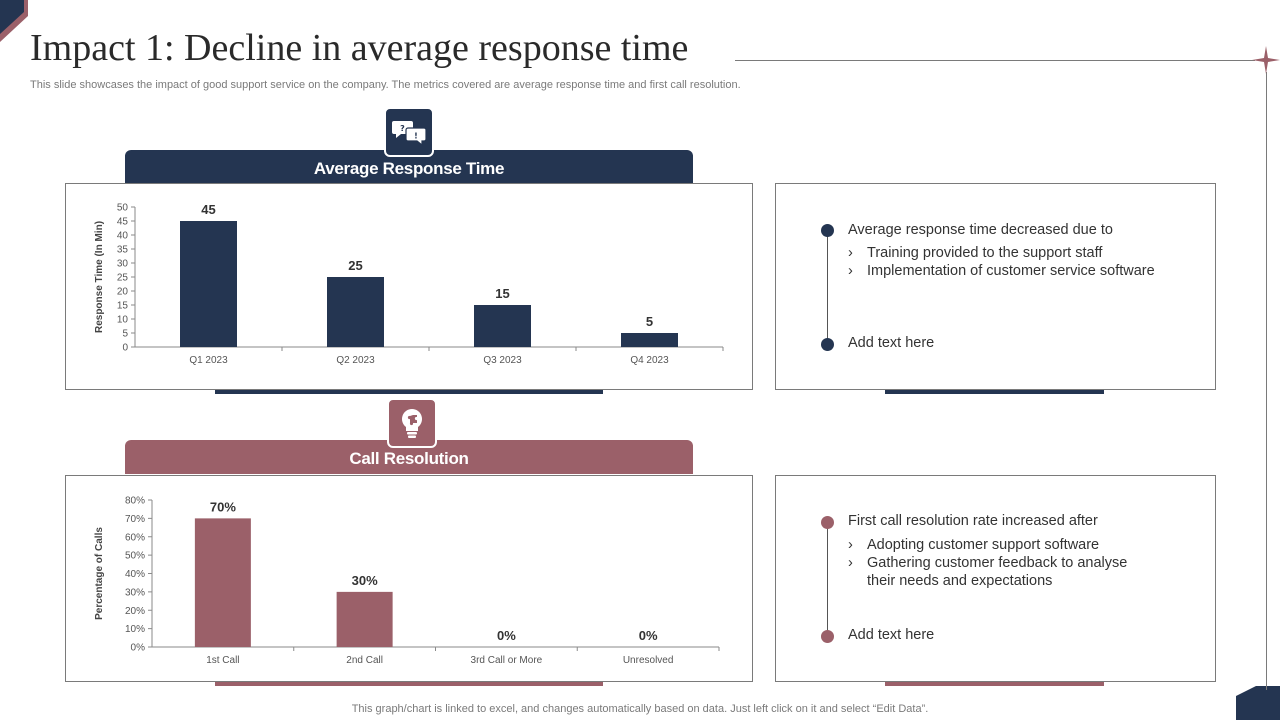  What do you see at coordinates (123, 278) in the screenshot?
I see `response-chart-y-tick-label: 25` at bounding box center [123, 278].